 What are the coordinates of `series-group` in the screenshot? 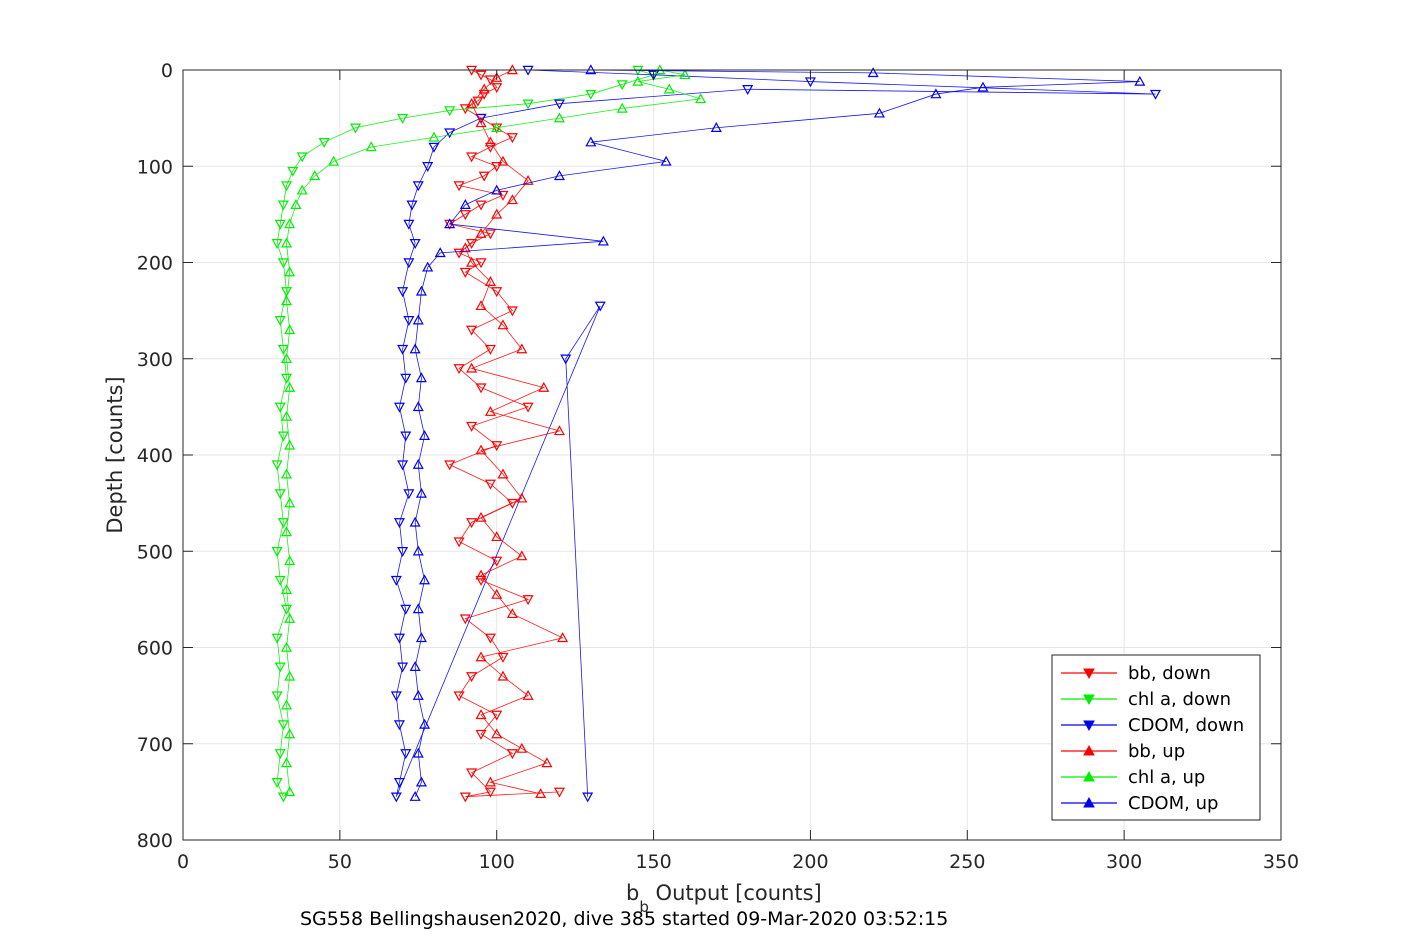 It's located at (514, 431).